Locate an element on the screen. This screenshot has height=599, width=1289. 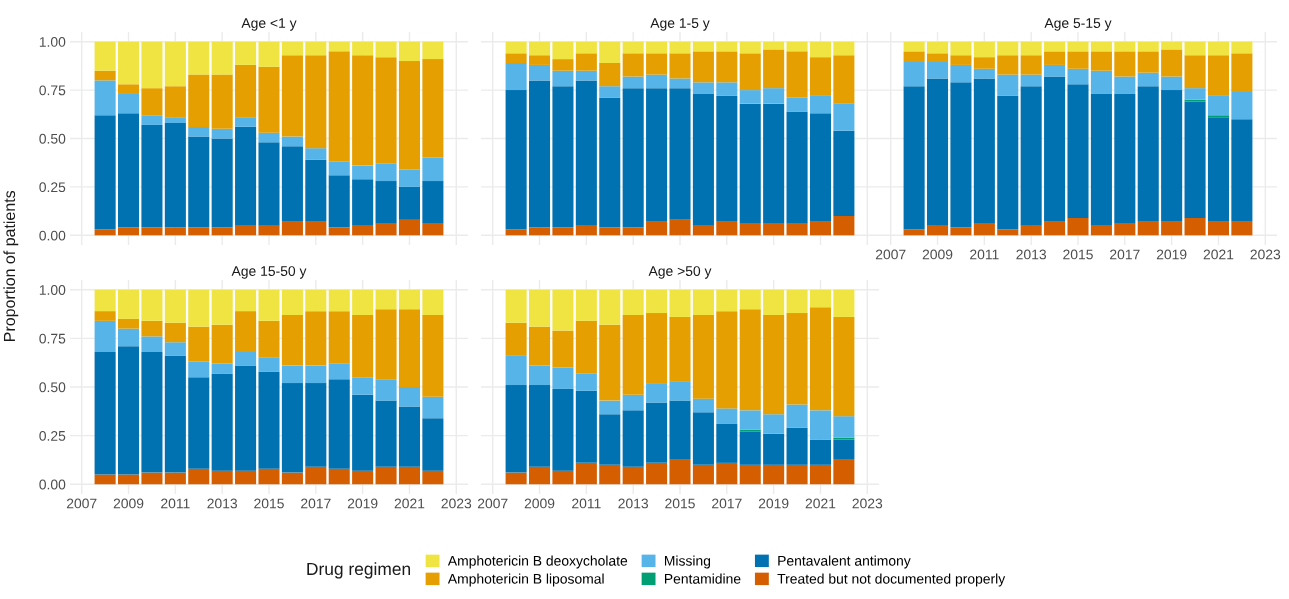
chart-title: Age 5-15 y is located at coordinates (1078, 24).